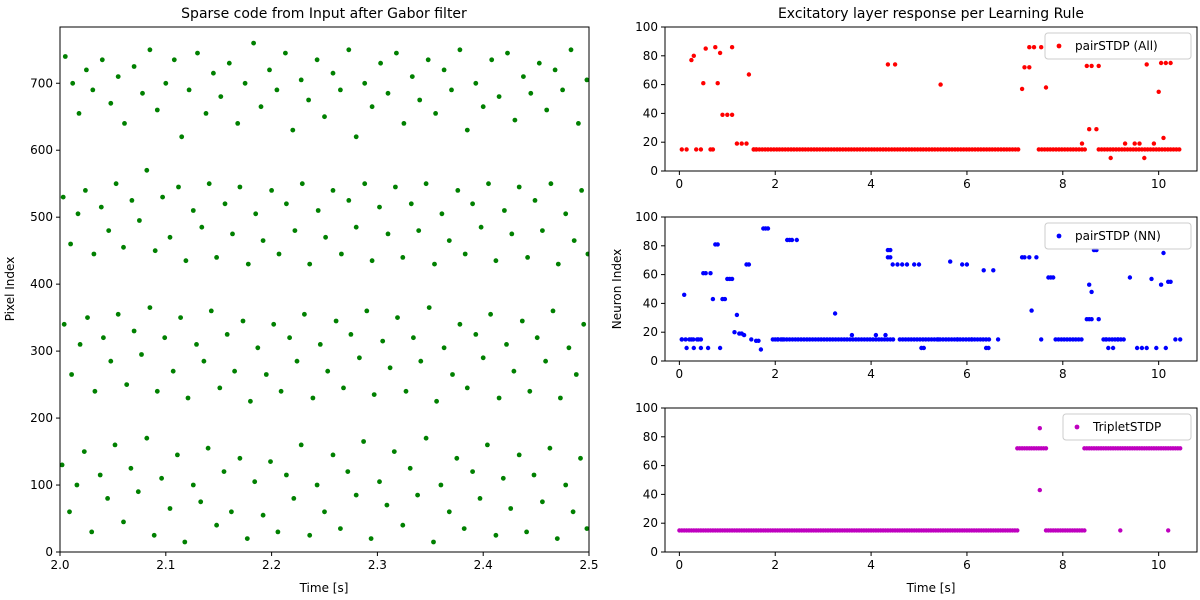  What do you see at coordinates (617, 289) in the screenshot?
I see `right-y-axis-label: Neuron Index` at bounding box center [617, 289].